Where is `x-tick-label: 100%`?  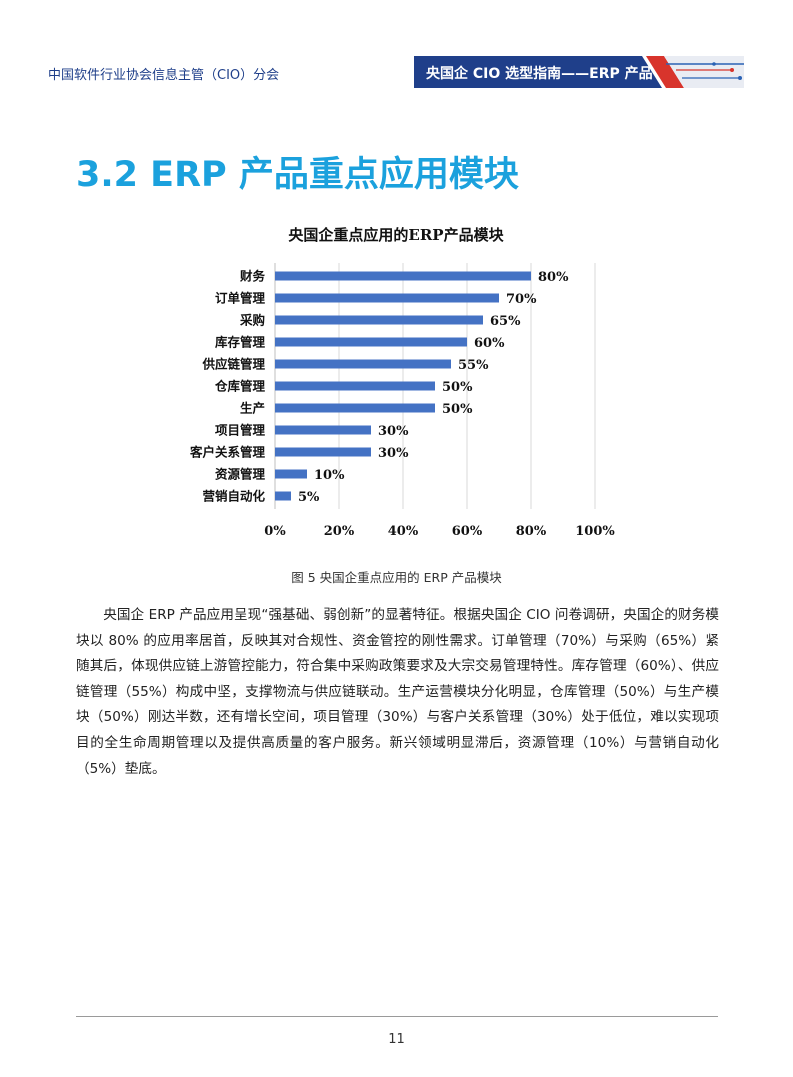
x-tick-label: 100% is located at coordinates (595, 531).